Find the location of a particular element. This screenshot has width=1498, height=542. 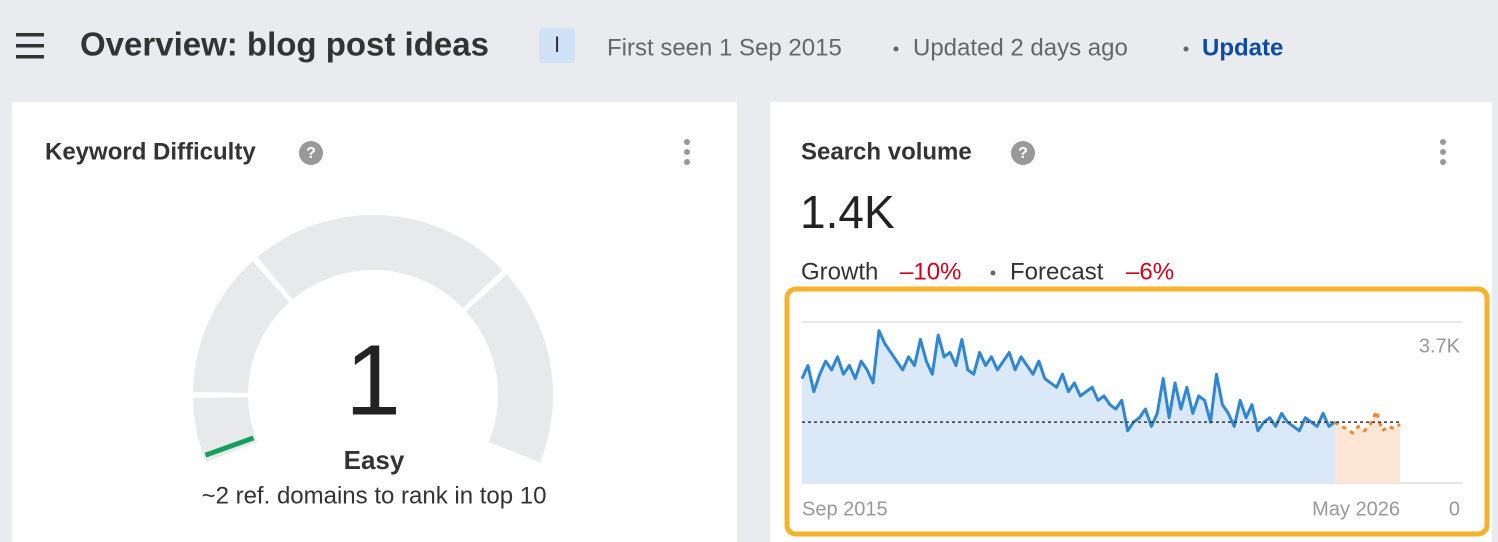

page-title: Overview: blog post ideas is located at coordinates (284, 44).